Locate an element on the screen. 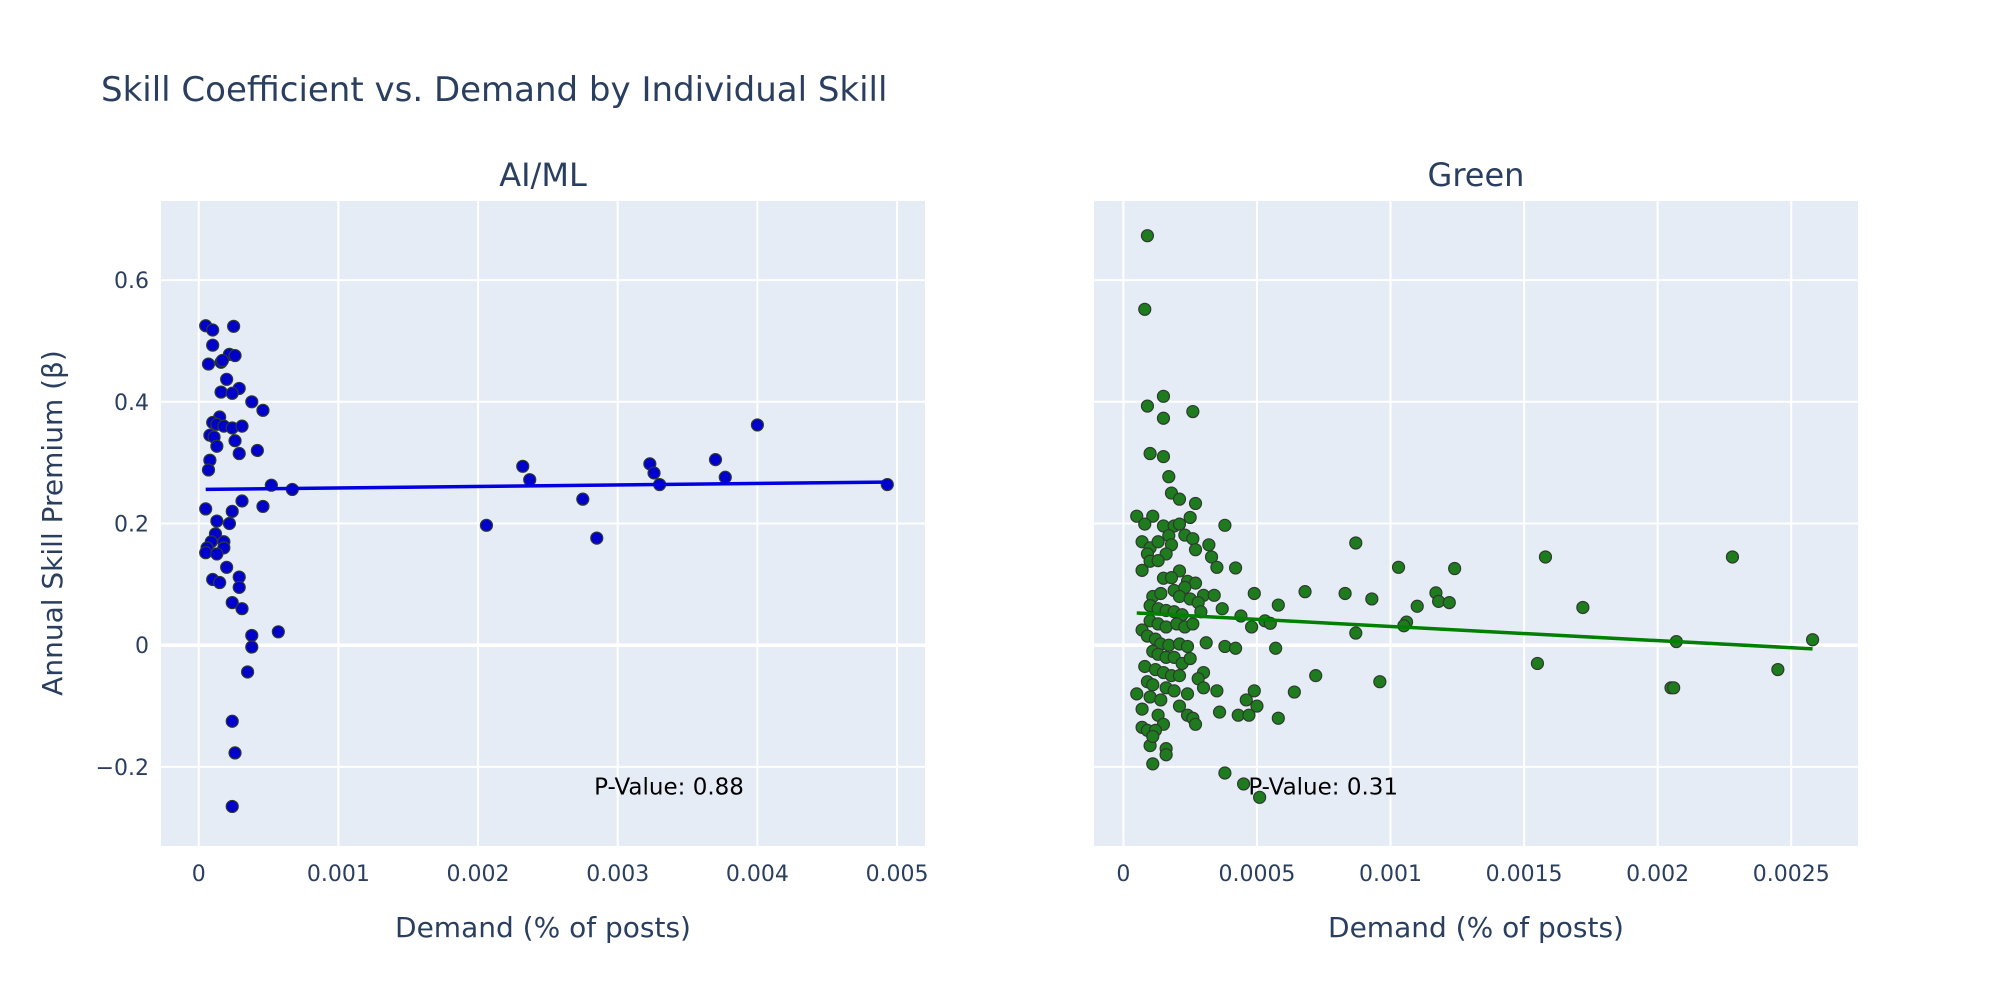  subplot-title: AI/ML is located at coordinates (543, 175).